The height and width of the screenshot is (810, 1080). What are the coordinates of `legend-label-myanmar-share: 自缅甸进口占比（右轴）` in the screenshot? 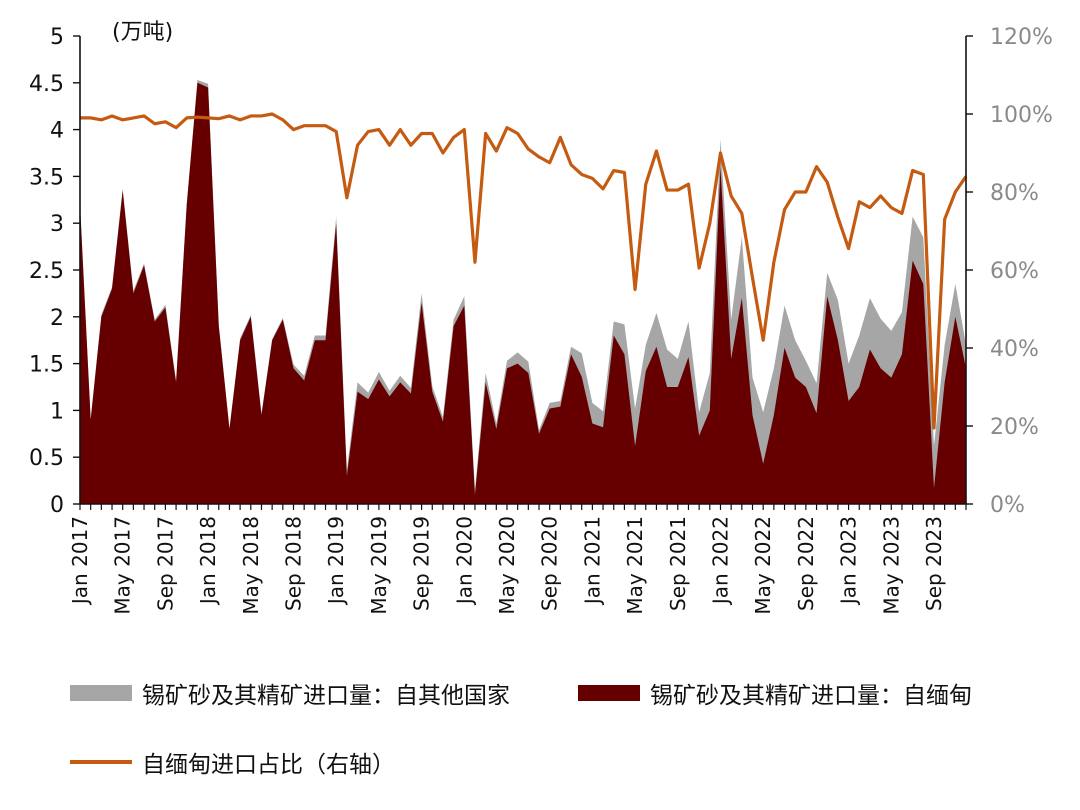 It's located at (268, 765).